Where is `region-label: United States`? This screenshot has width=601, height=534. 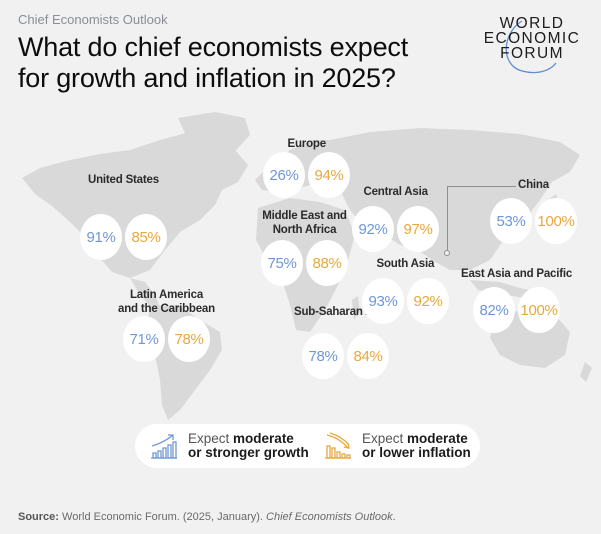 region-label: United States is located at coordinates (123, 180).